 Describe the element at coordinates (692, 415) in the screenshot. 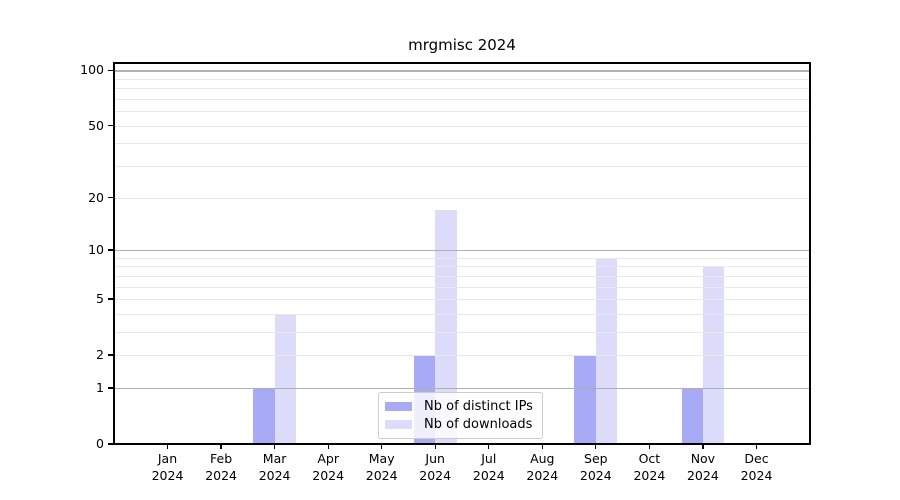

I see `bar-distinct-ips-nov` at that location.